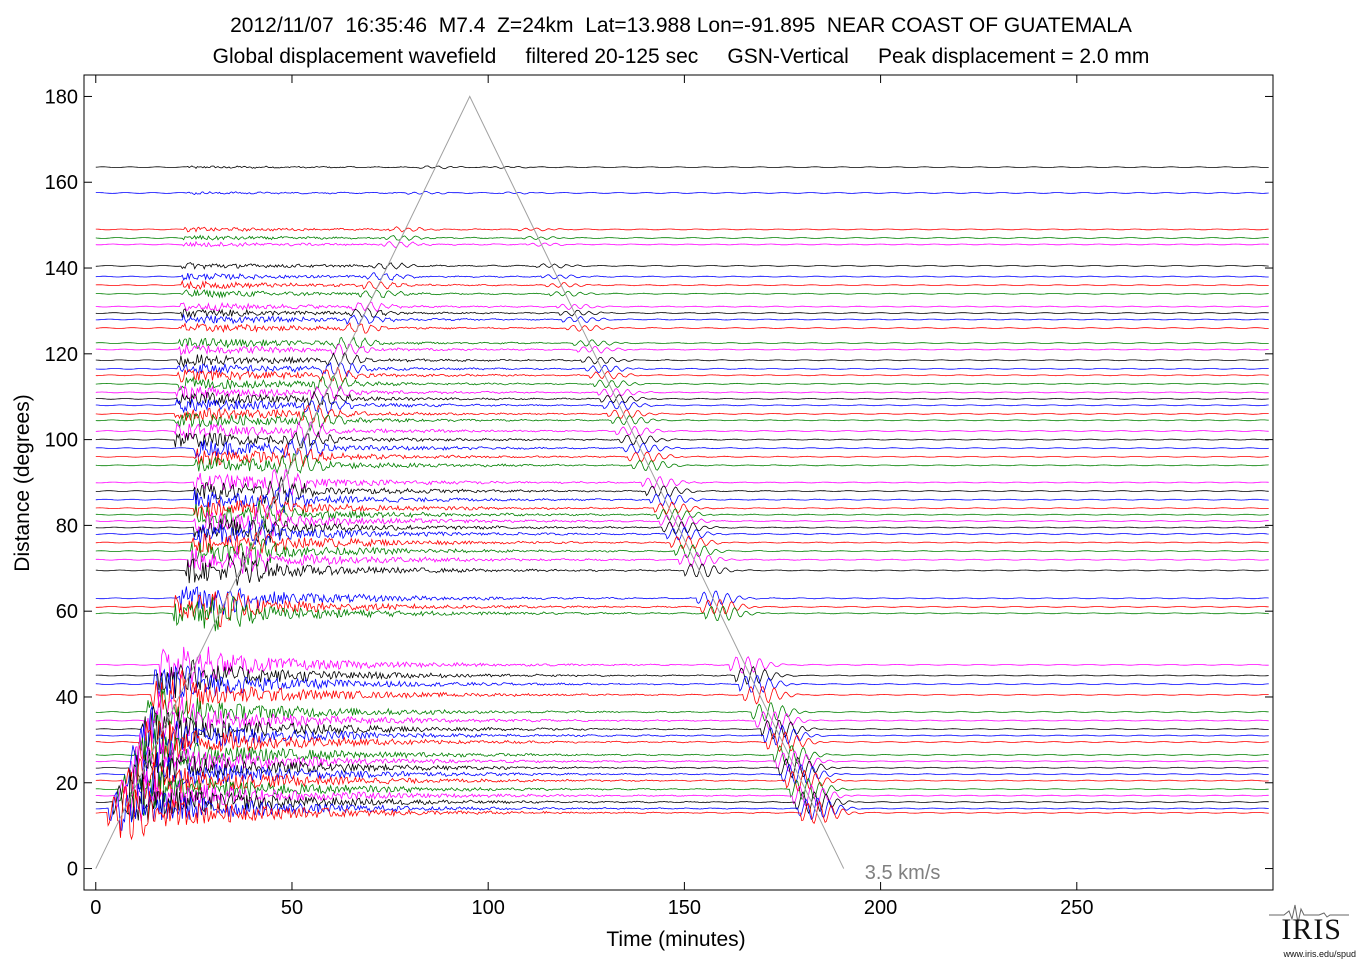  I want to click on y-tick-label: 60, so click(67, 612).